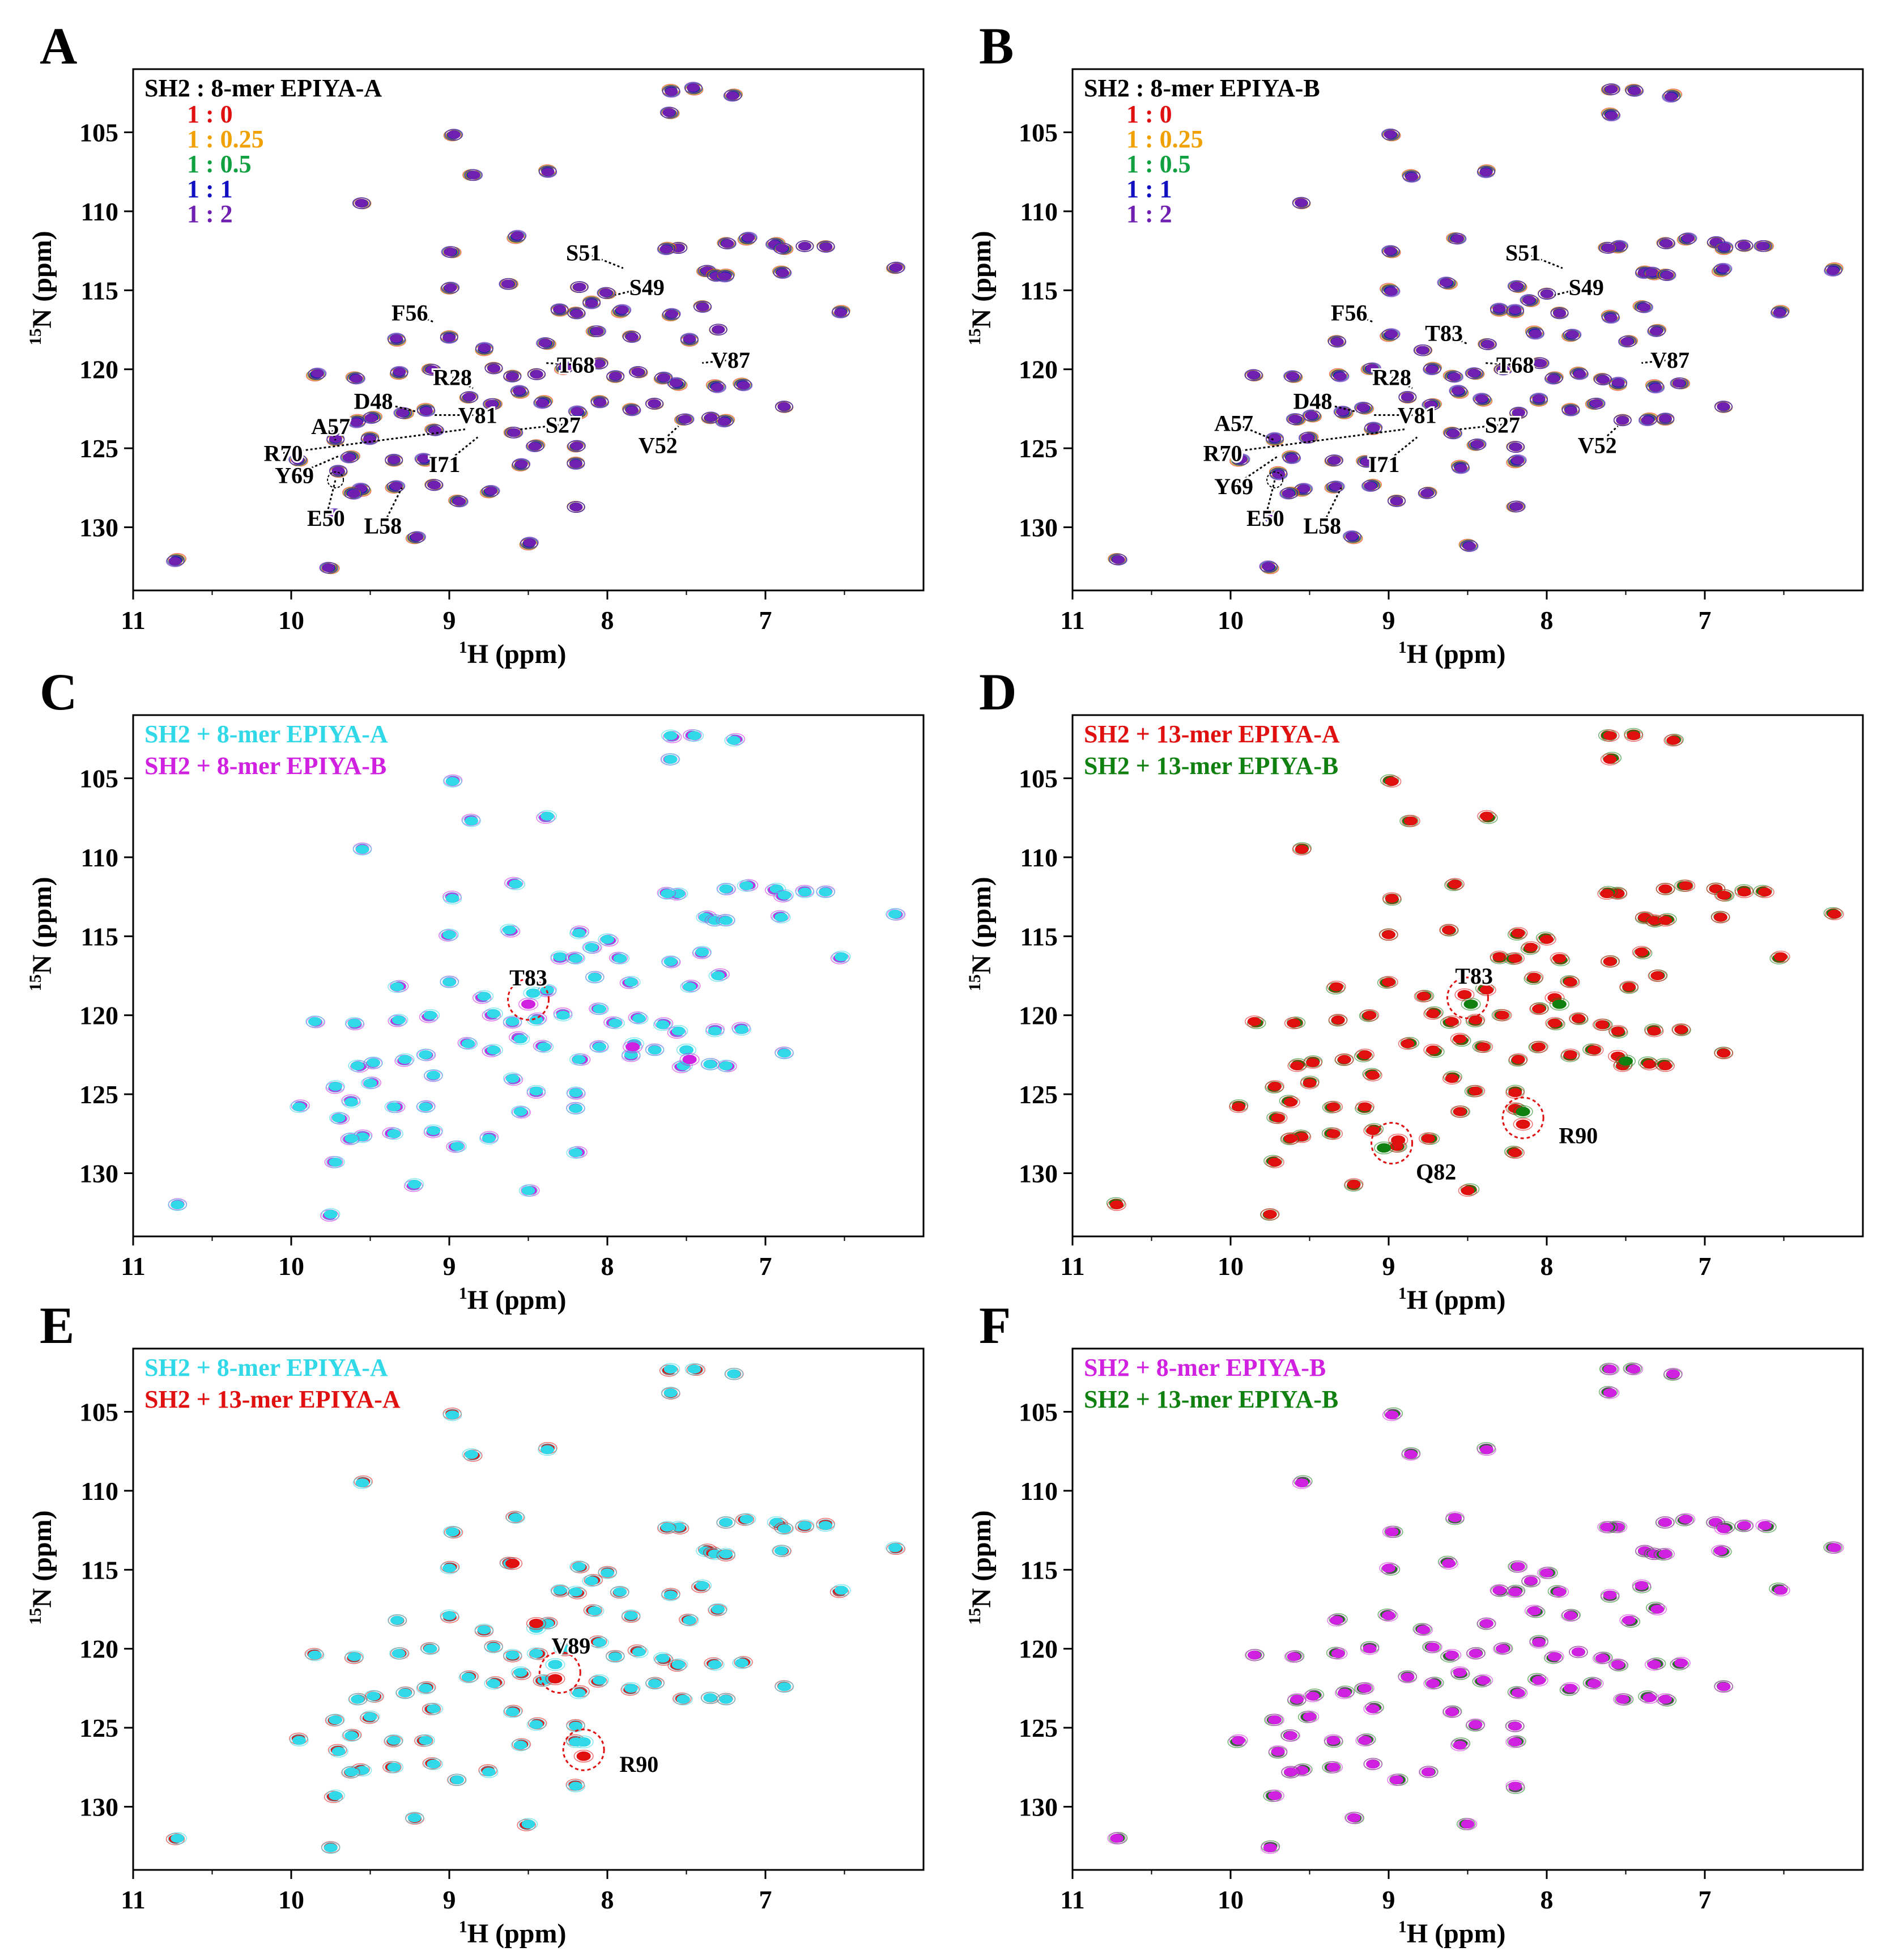 The image size is (1898, 1960). I want to click on y-label-main: N (ppm), so click(42, 279).